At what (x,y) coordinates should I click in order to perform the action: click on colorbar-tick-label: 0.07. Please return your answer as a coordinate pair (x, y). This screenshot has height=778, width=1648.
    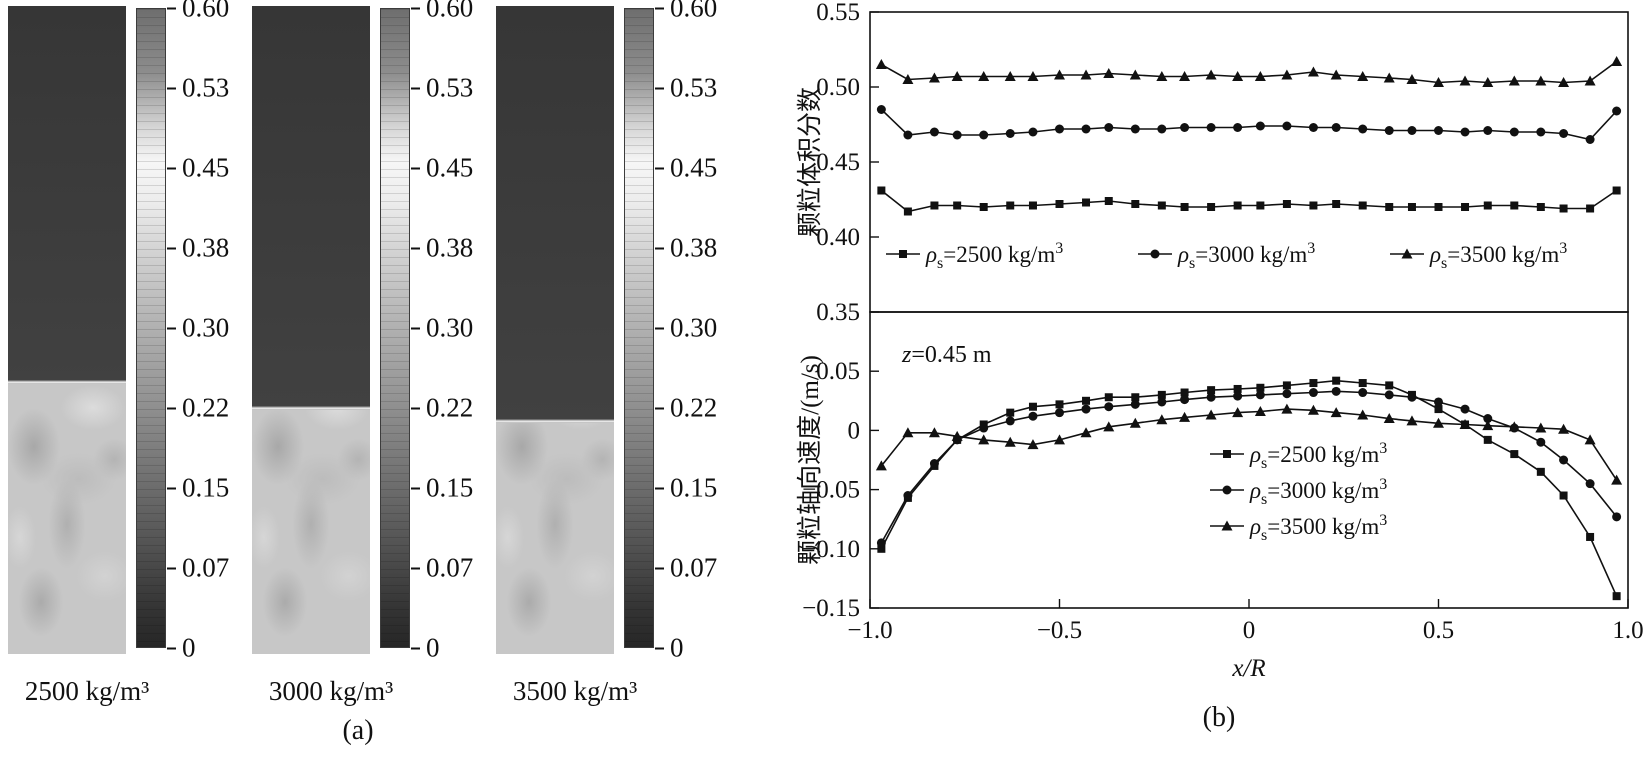
    Looking at the image, I should click on (206, 567).